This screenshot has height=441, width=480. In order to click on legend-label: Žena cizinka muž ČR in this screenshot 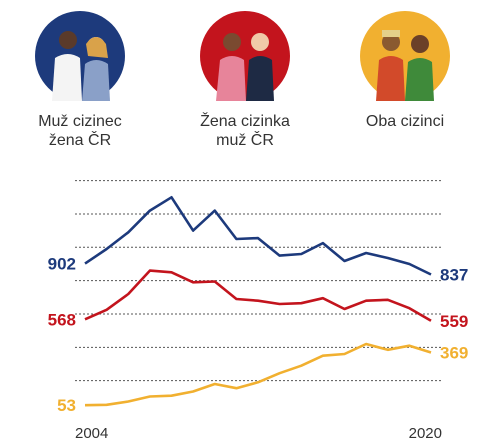, I will do `click(245, 131)`.